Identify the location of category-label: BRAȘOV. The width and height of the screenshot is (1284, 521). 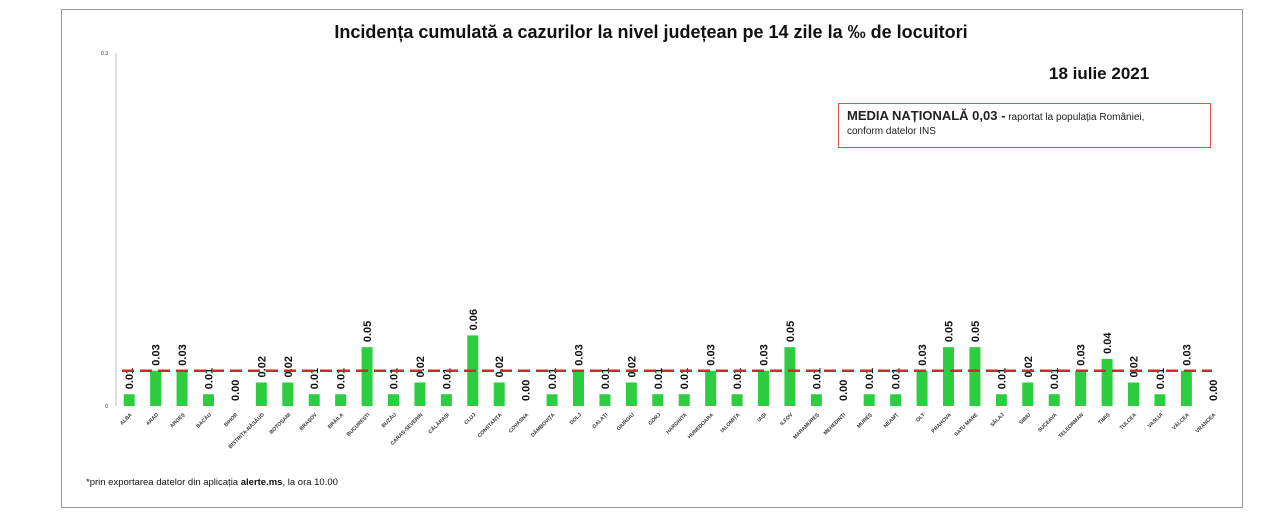
(309, 422).